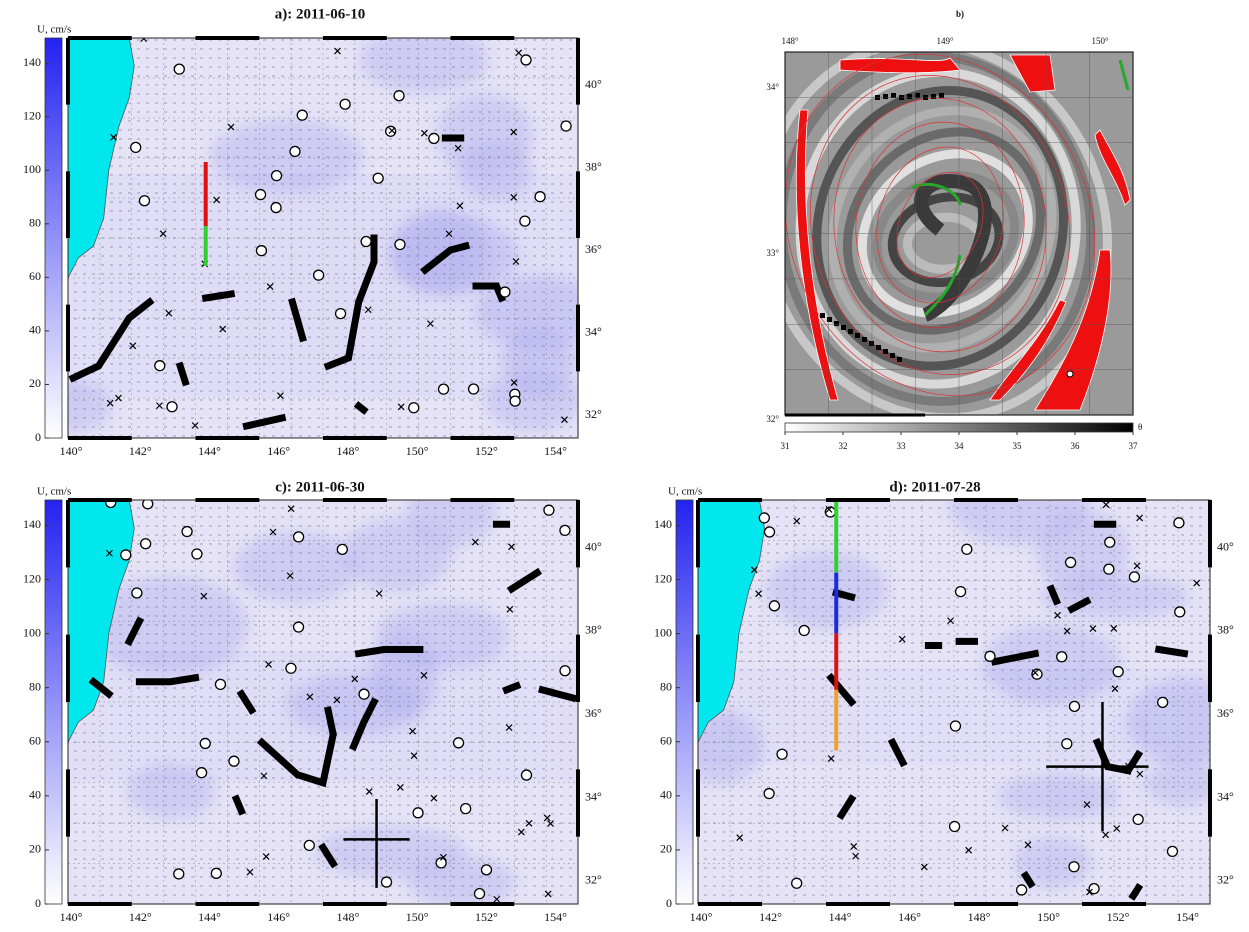 This screenshot has width=1249, height=932. What do you see at coordinates (945, 41) in the screenshot?
I see `lon-label: 149°` at bounding box center [945, 41].